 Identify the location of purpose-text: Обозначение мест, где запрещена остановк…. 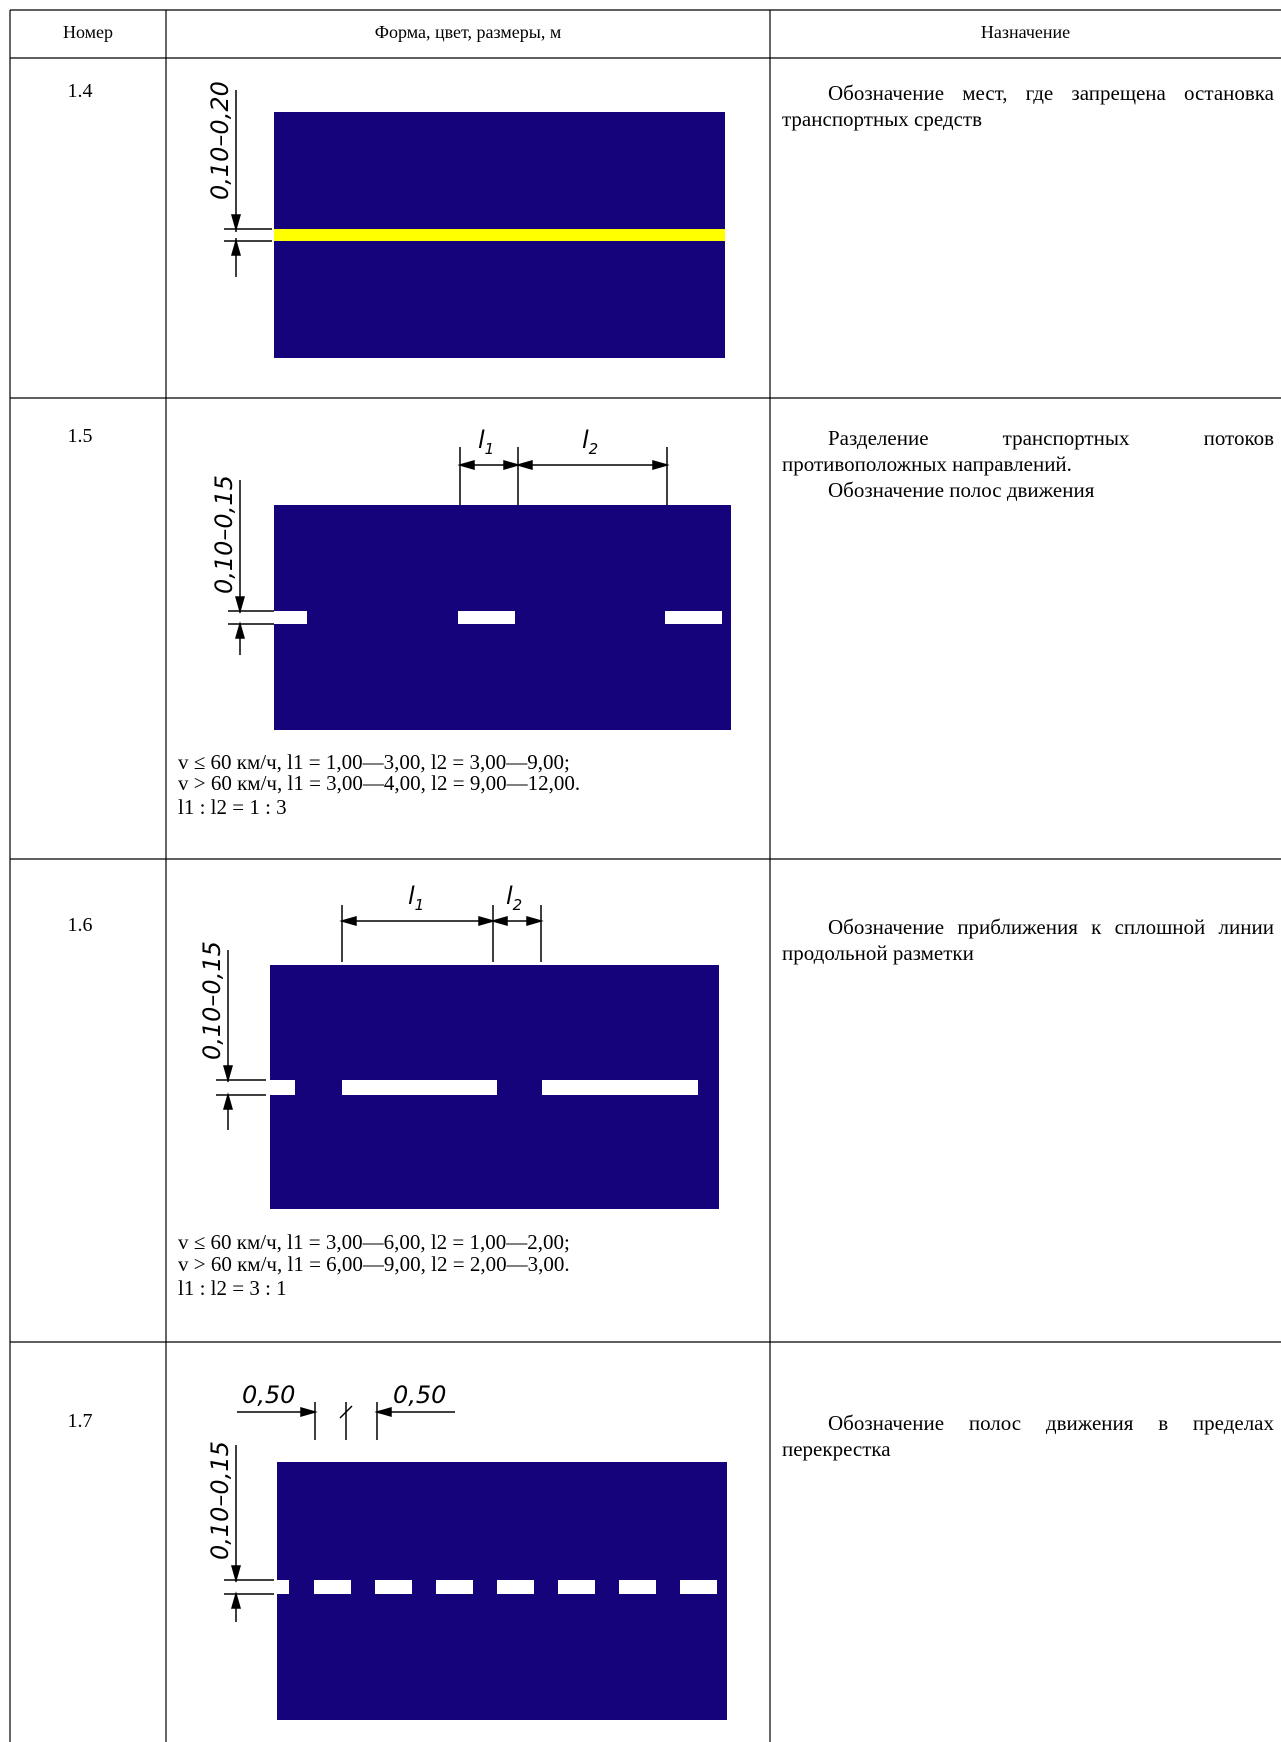
(1028, 106).